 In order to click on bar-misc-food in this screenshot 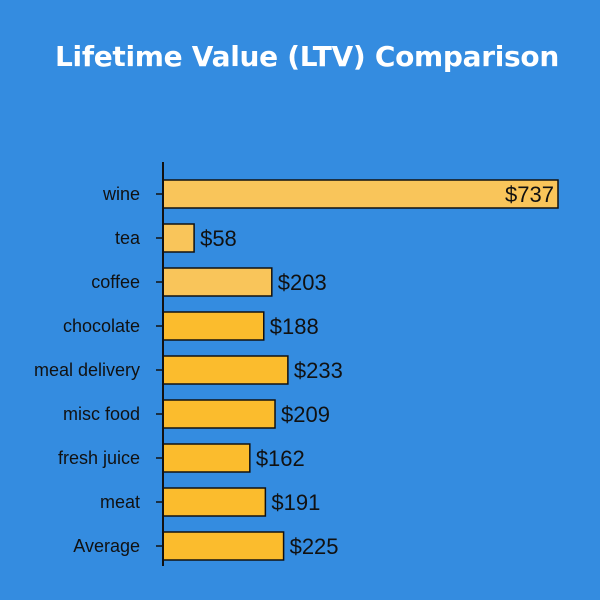, I will do `click(219, 414)`.